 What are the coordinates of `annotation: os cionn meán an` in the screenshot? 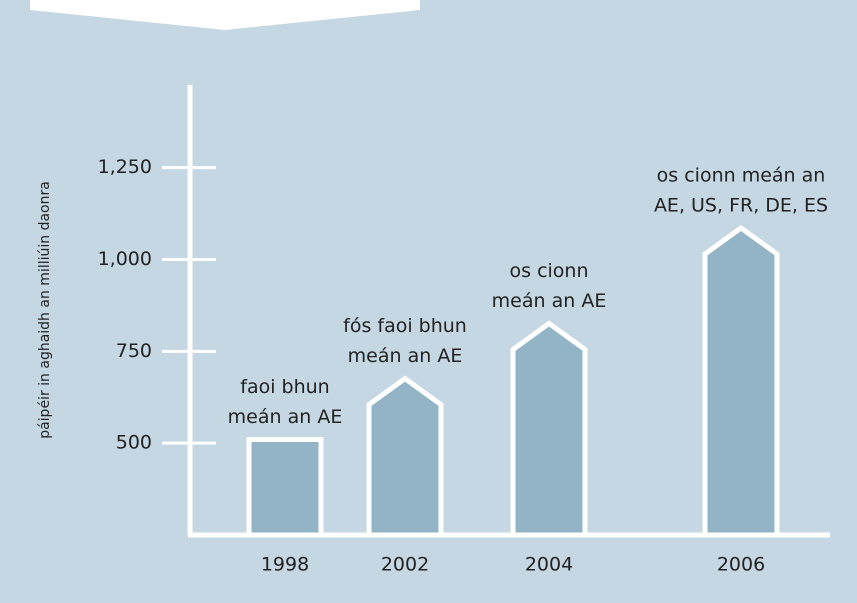 It's located at (741, 175).